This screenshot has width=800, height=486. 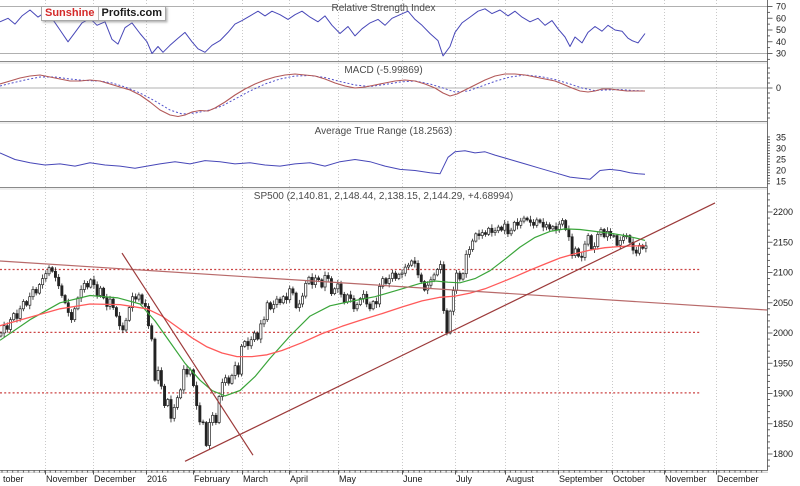 I want to click on atr-axis-label: 20, so click(x=781, y=171).